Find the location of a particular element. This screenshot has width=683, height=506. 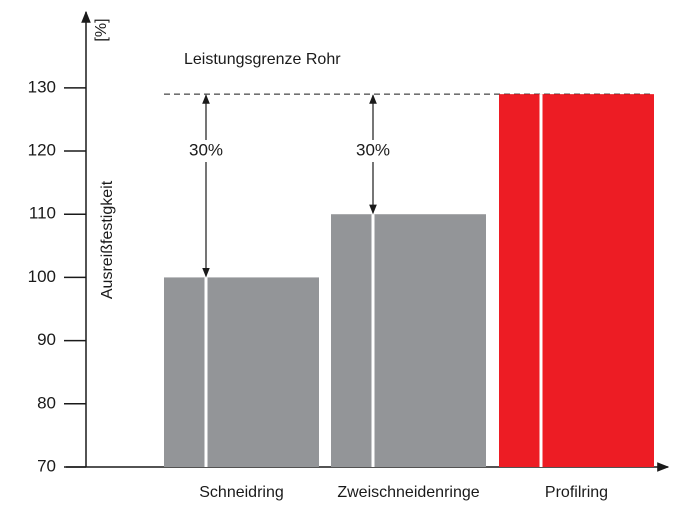

x-tick-label: Zweischneidenringe is located at coordinates (408, 492).